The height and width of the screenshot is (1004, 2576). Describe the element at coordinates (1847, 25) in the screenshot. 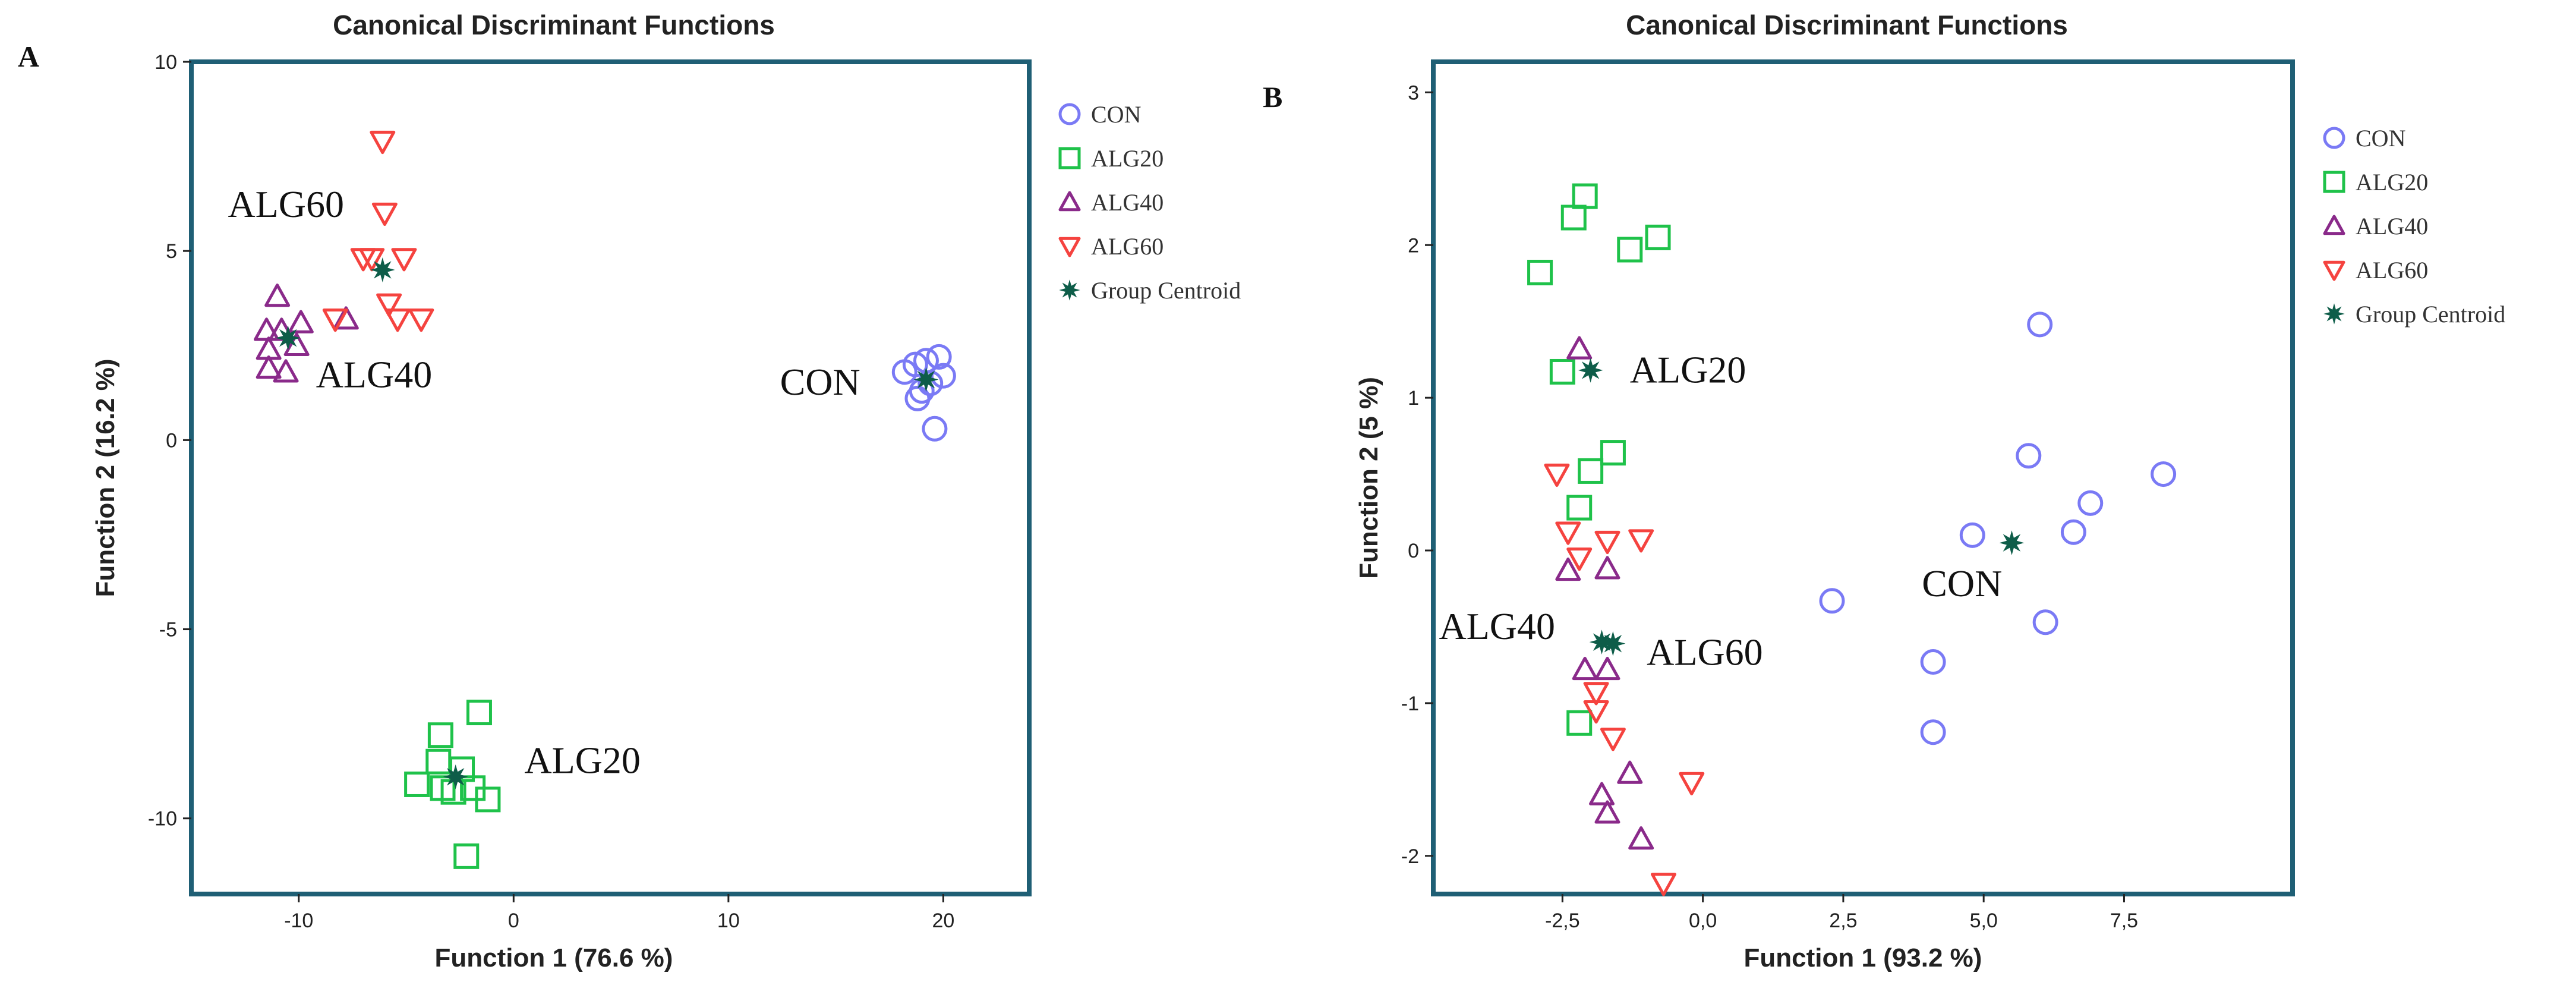

I see `chart-title-b: Canonical Discriminant Functions` at that location.